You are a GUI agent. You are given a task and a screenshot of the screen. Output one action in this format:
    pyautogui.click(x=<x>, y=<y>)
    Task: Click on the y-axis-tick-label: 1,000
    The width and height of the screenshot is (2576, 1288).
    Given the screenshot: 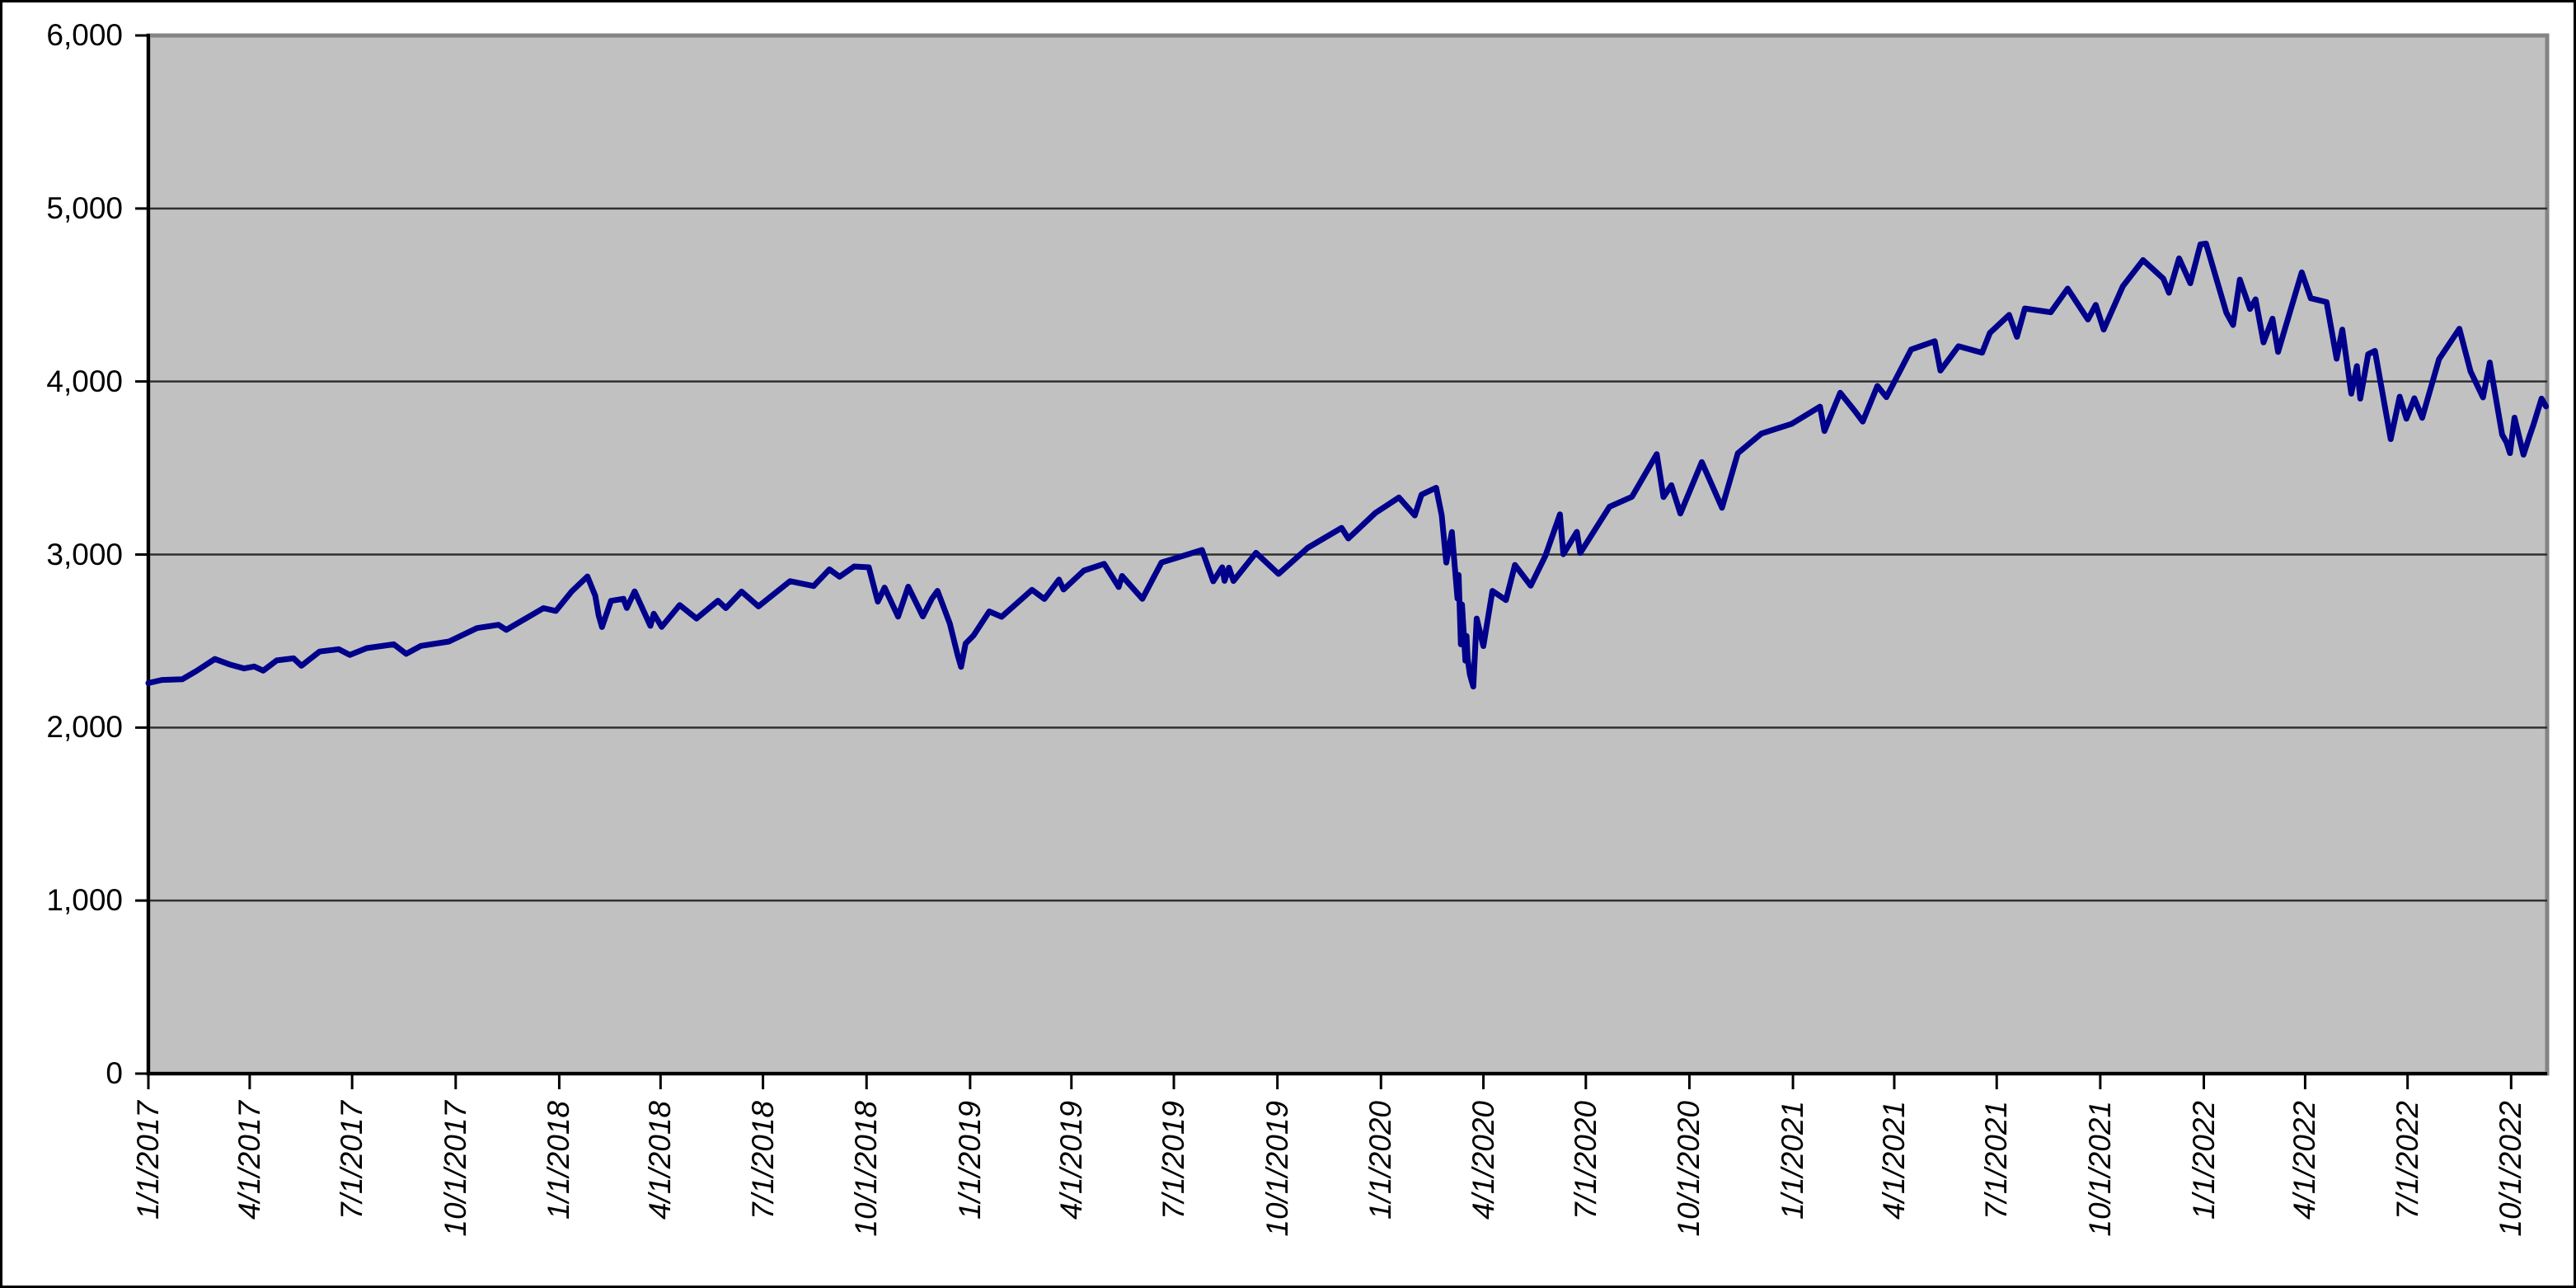 What is the action you would take?
    pyautogui.click(x=85, y=900)
    